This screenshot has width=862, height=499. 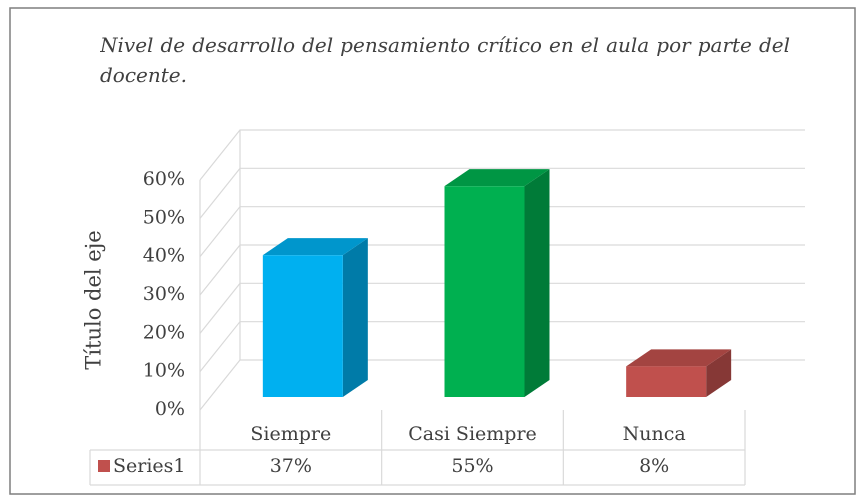 What do you see at coordinates (291, 466) in the screenshot?
I see `data-label: 37%` at bounding box center [291, 466].